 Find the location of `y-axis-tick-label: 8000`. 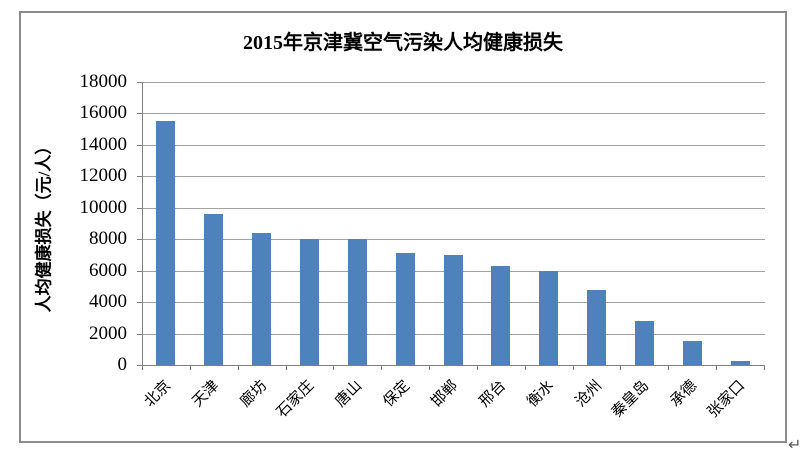

y-axis-tick-label: 8000 is located at coordinates (108, 239).